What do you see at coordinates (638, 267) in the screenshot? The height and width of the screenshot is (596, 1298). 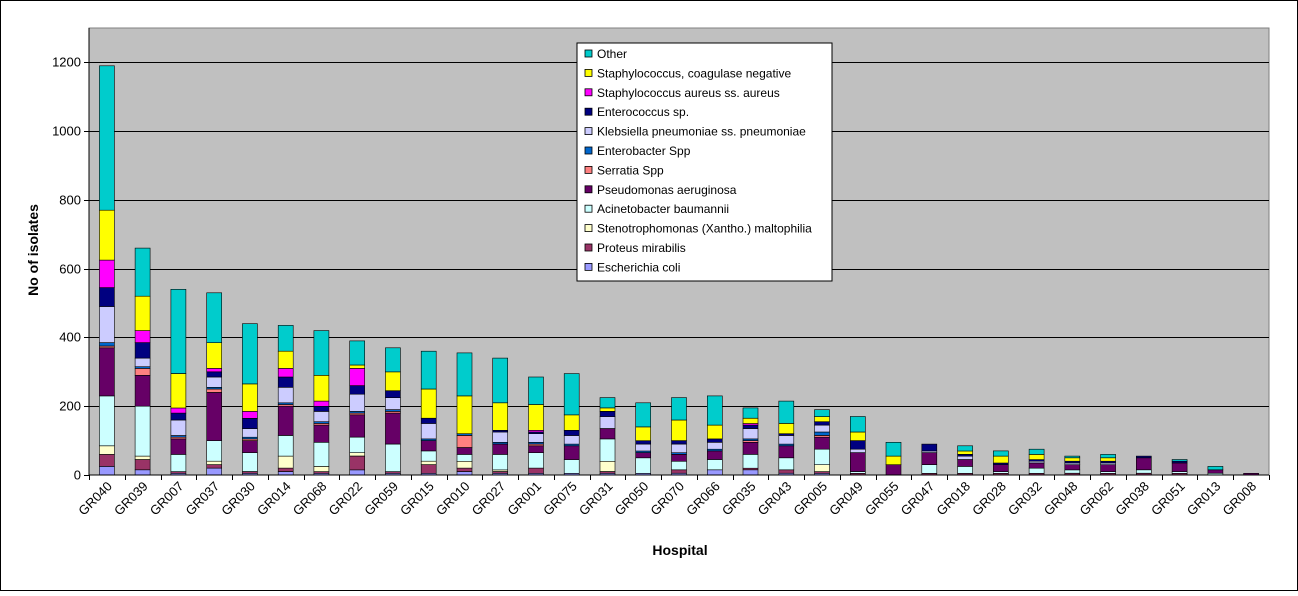 I see `legend-label: Escherichia coli` at bounding box center [638, 267].